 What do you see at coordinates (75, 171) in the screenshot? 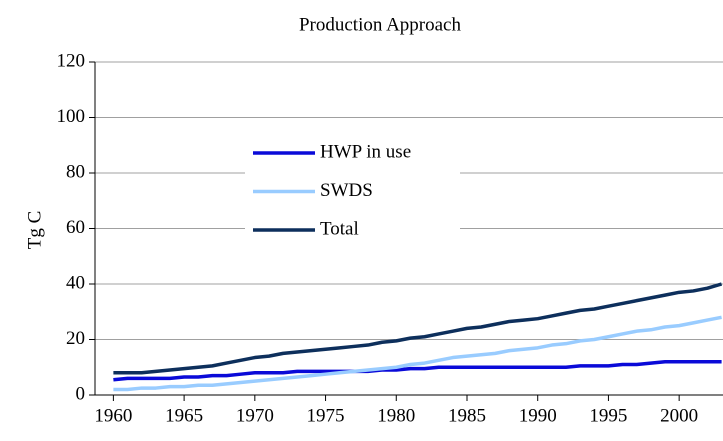
I see `y-tick-label: 80` at bounding box center [75, 171].